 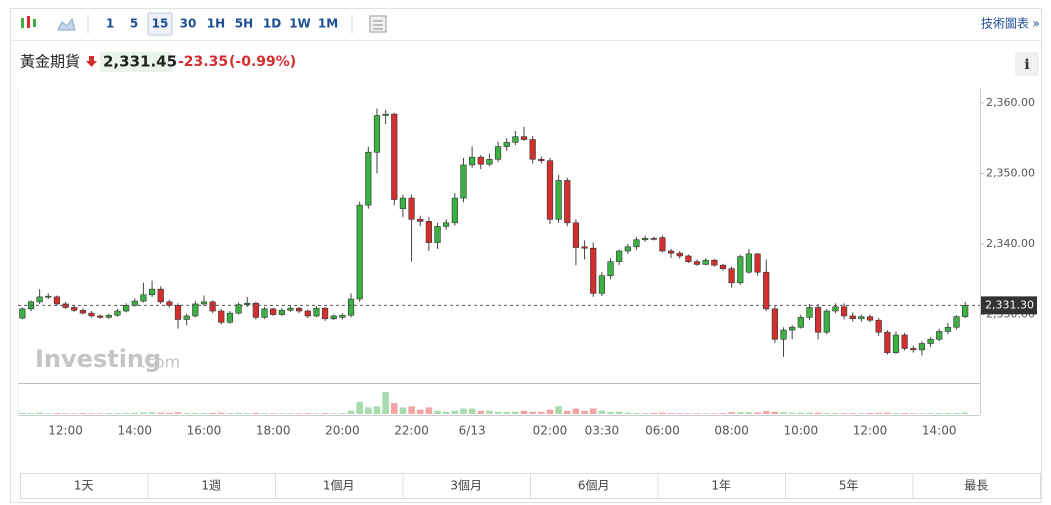 What do you see at coordinates (84, 486) in the screenshot?
I see `range-button: 1天` at bounding box center [84, 486].